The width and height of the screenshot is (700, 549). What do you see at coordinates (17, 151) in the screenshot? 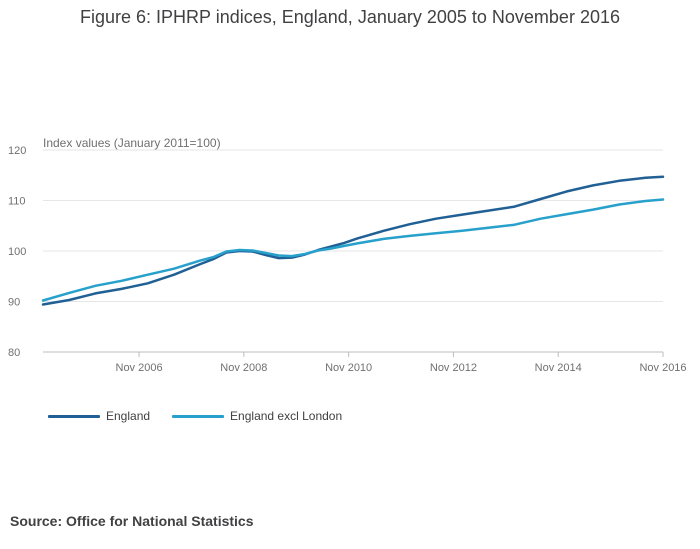
I see `y-tick-label: 120` at bounding box center [17, 151].